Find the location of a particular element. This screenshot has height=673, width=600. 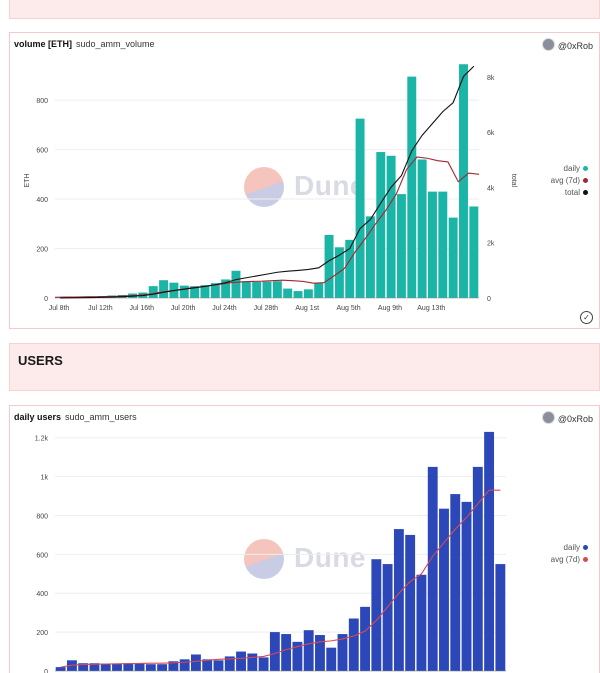

y2-tick-label: 2k is located at coordinates (491, 244).